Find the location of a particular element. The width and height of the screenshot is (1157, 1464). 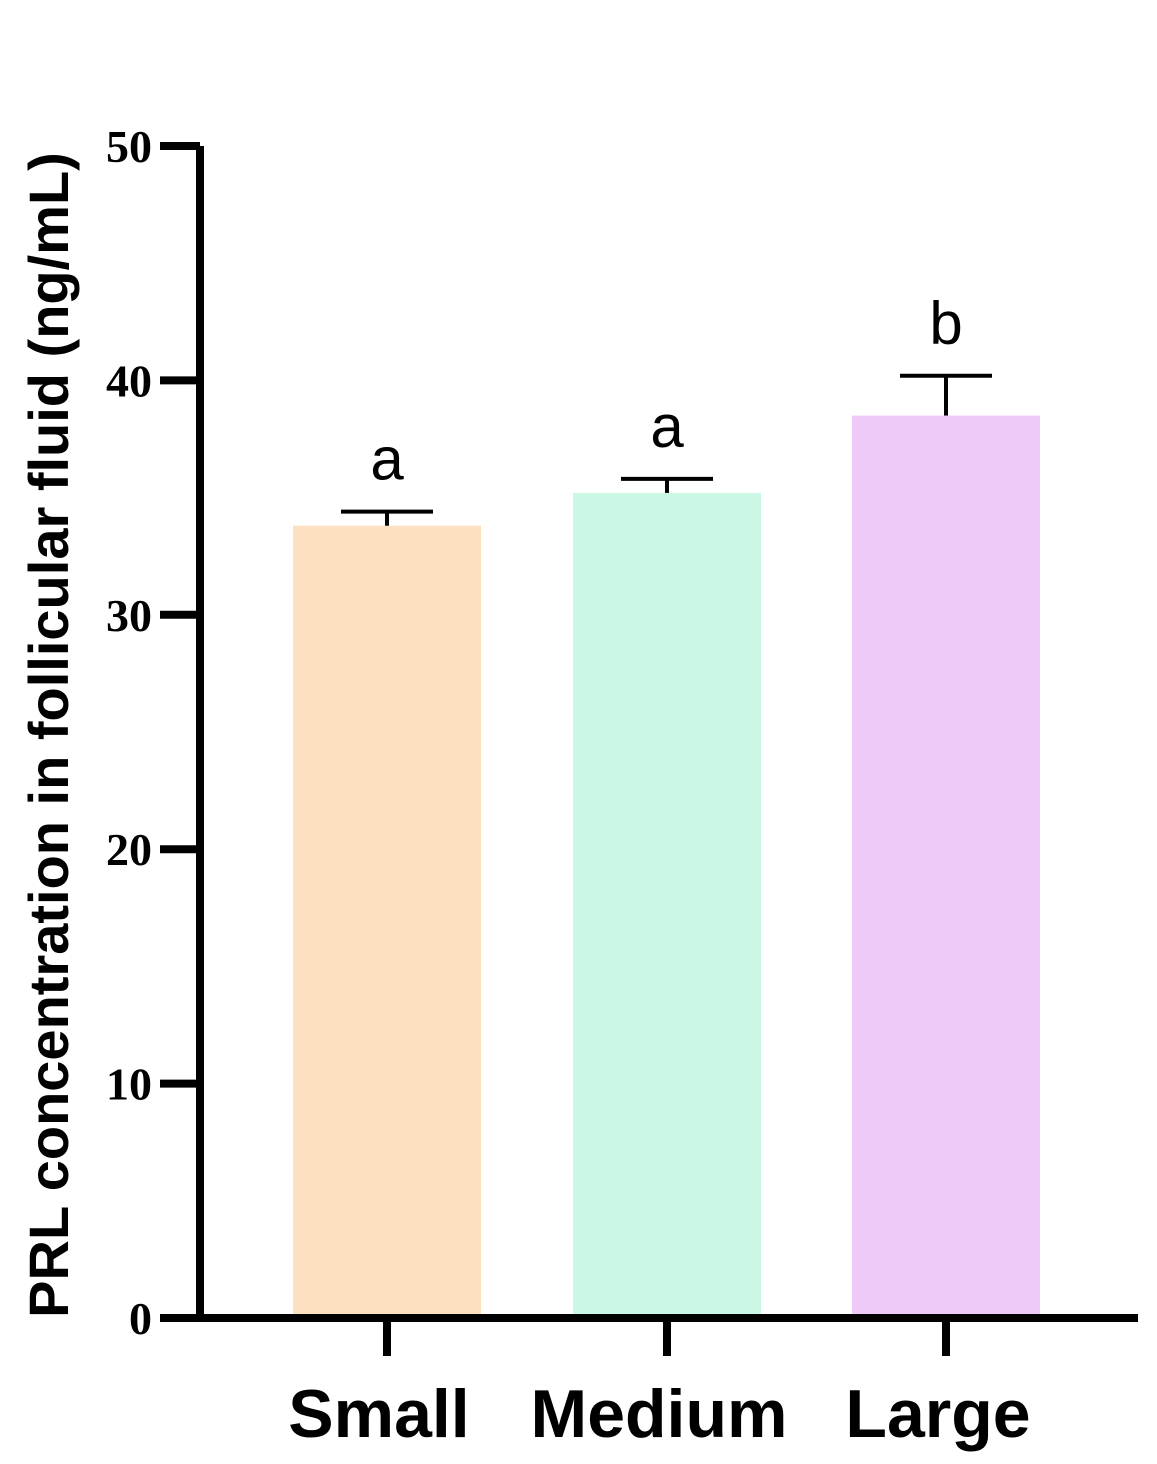

x-axis-ticks: Small Medium Large is located at coordinates (659, 1385).